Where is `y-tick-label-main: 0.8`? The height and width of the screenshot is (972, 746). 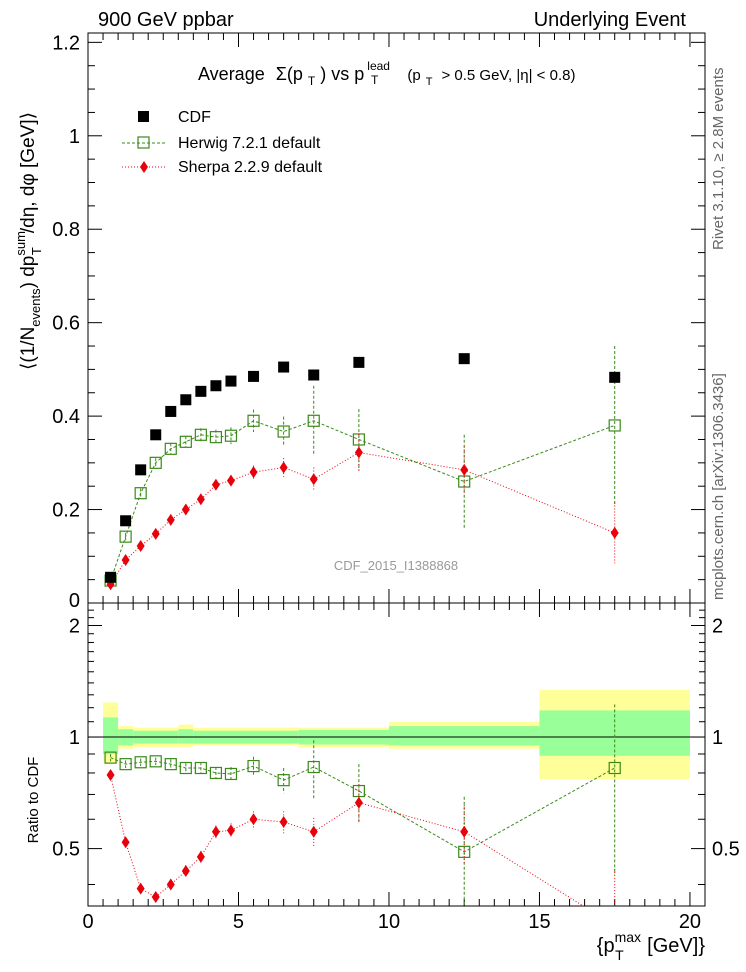 y-tick-label-main: 0.8 is located at coordinates (66, 230).